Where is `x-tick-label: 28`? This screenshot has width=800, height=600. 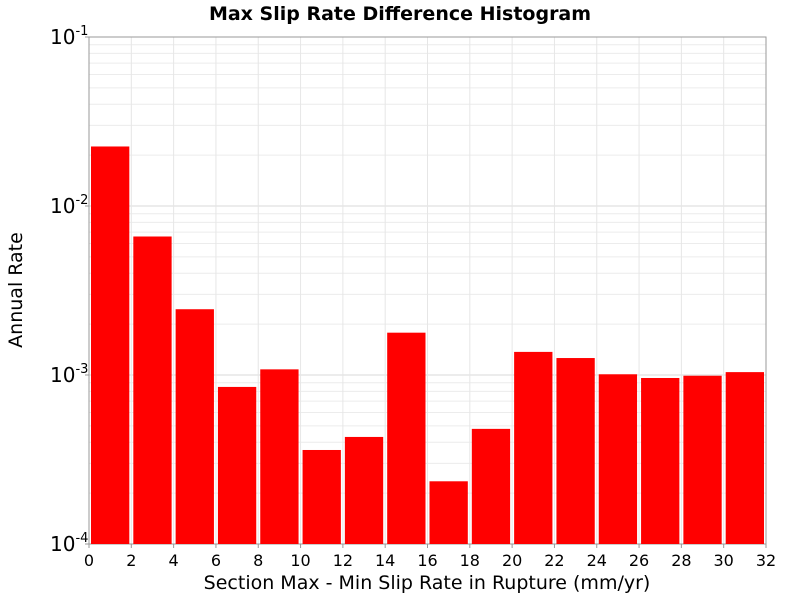 x-tick-label: 28 is located at coordinates (681, 560).